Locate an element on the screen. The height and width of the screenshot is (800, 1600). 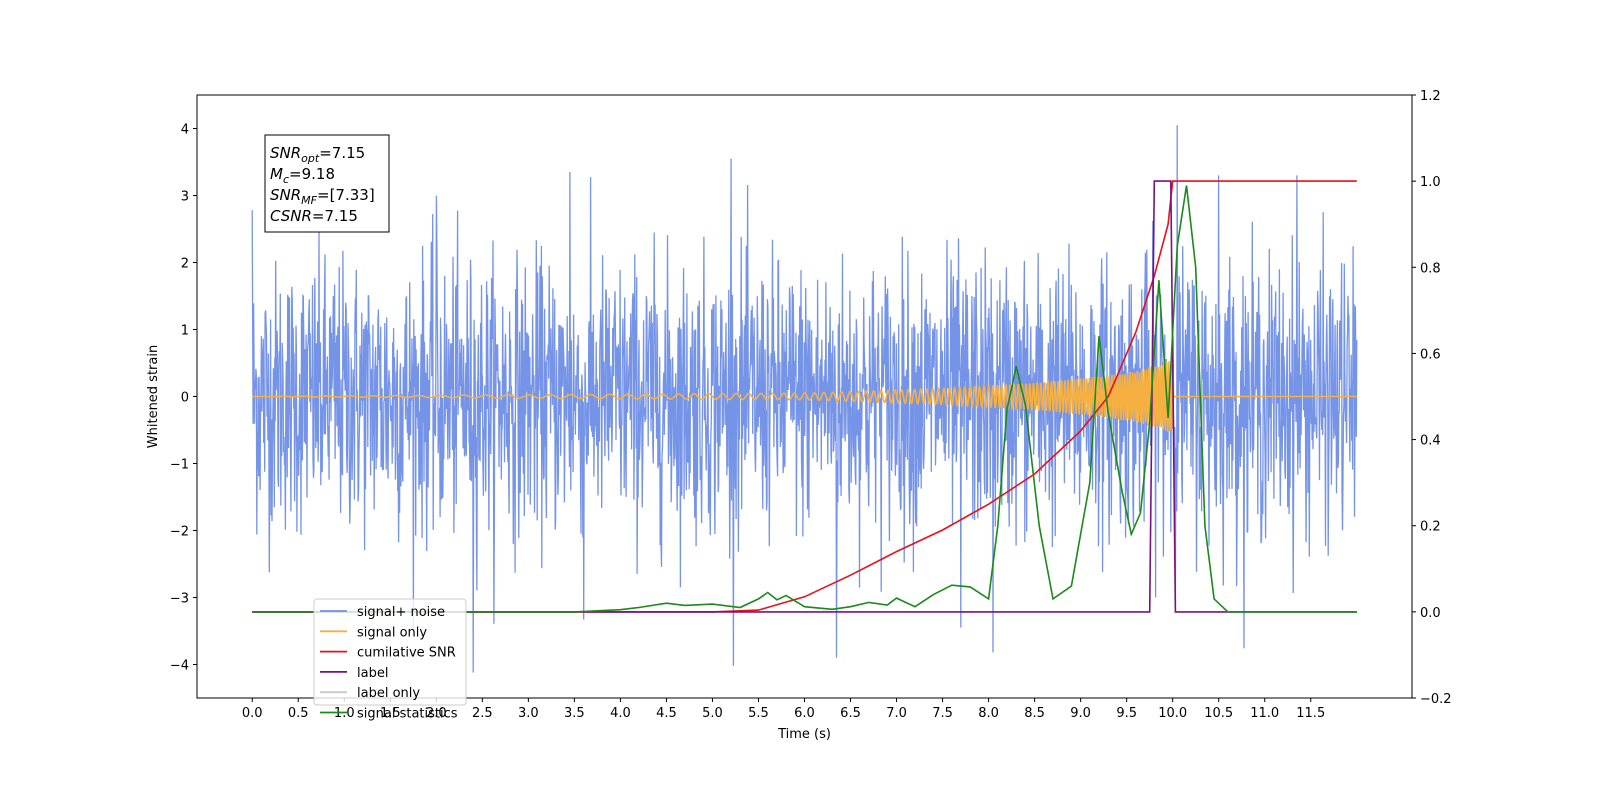
y2-tick-label: 0.8 is located at coordinates (1430, 268).